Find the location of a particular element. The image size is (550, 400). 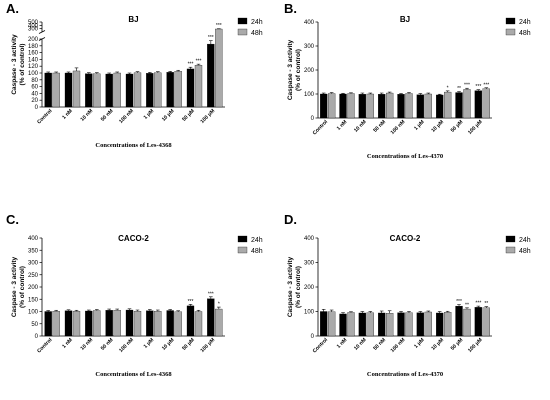

y-tick-label: 160 is located at coordinates (33, 54).